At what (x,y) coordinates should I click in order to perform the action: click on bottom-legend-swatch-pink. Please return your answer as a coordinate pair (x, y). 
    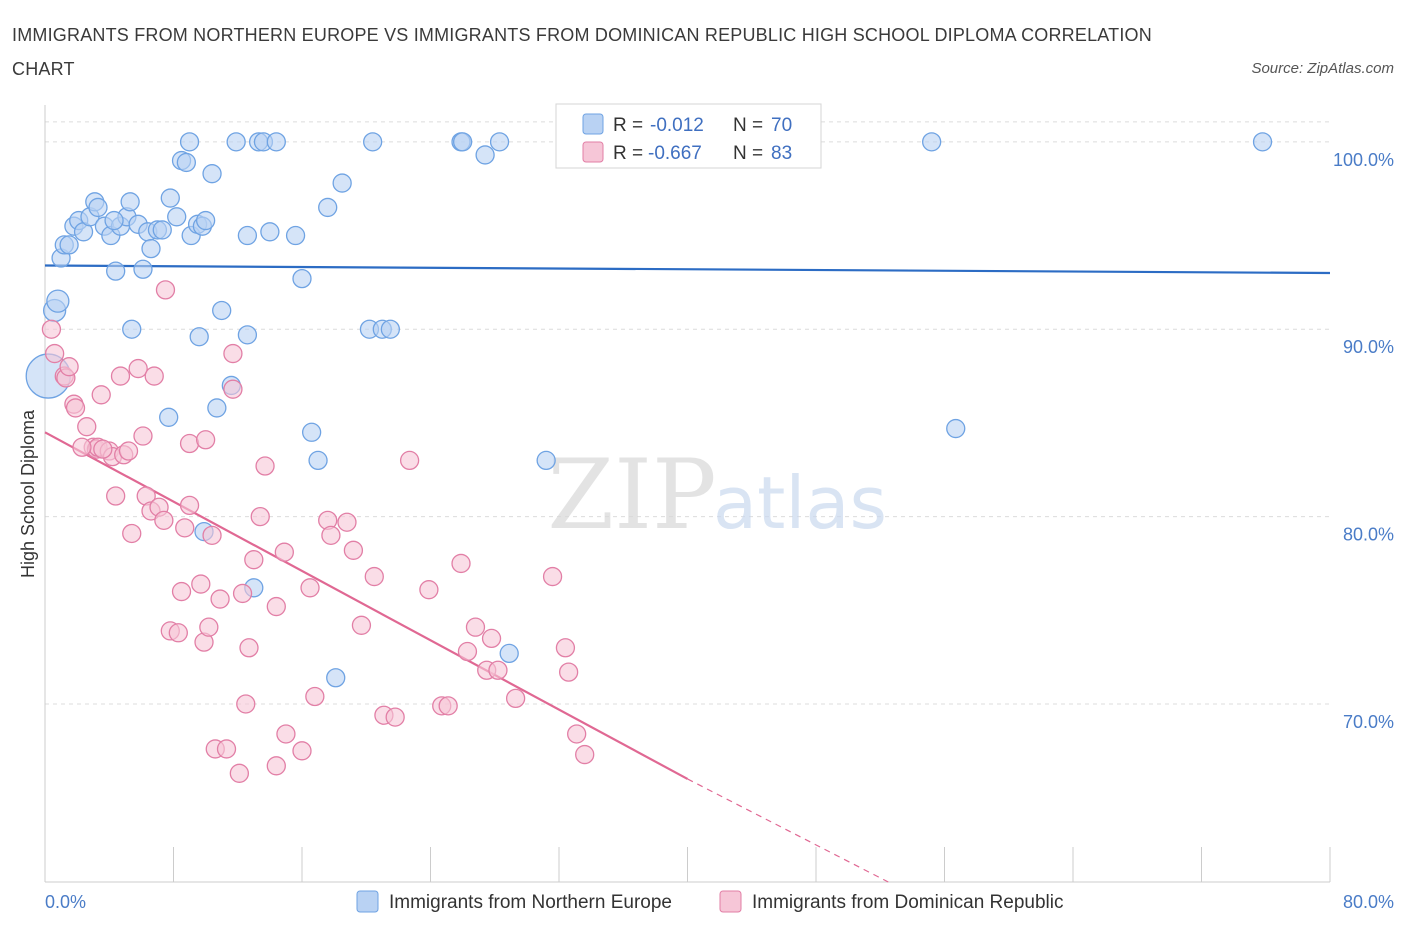
    Looking at the image, I should click on (730, 901).